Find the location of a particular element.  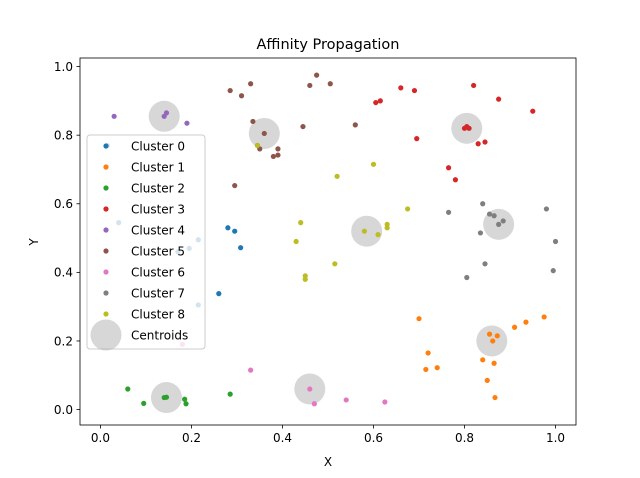

y-tick-label: 0.6 is located at coordinates (63, 204).